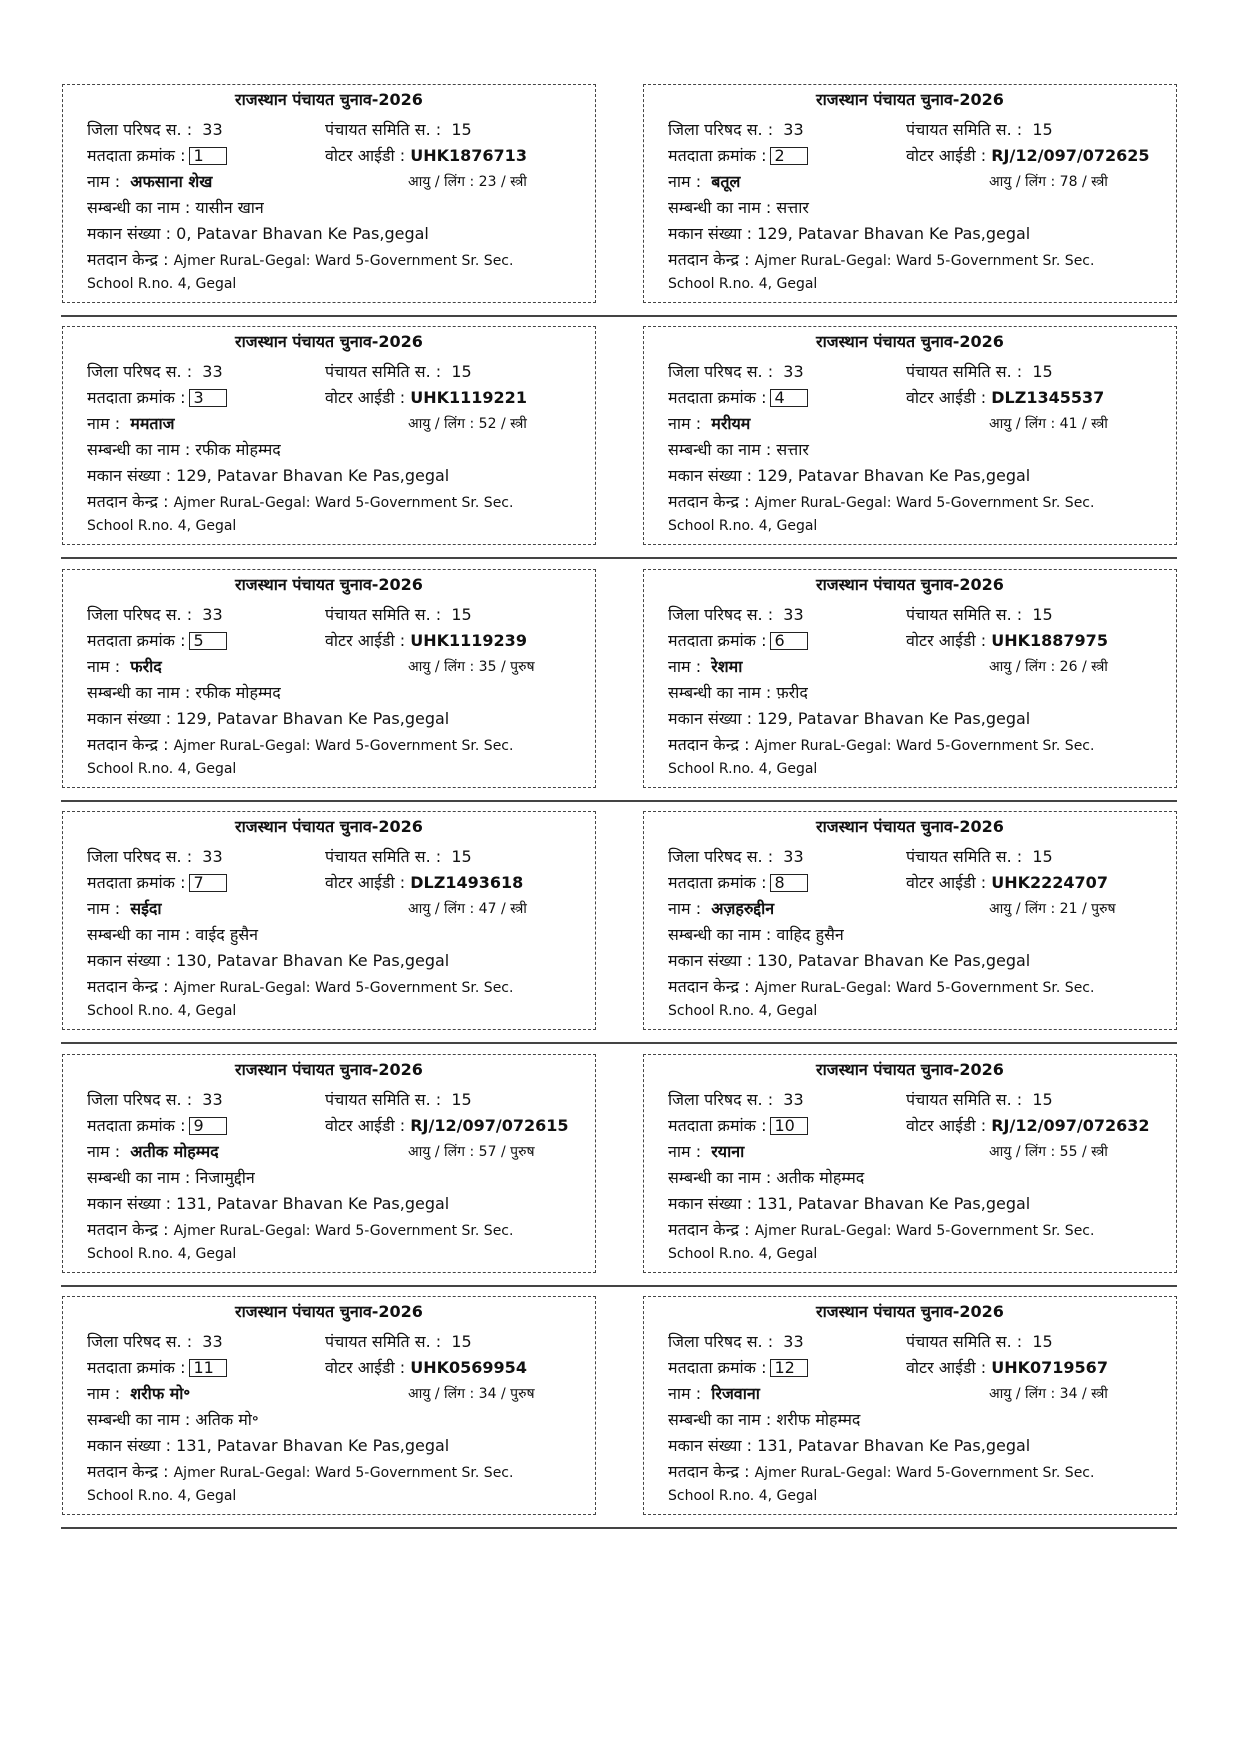 Image resolution: width=1240 pixels, height=1754 pixels. I want to click on text: 33, so click(212, 857).